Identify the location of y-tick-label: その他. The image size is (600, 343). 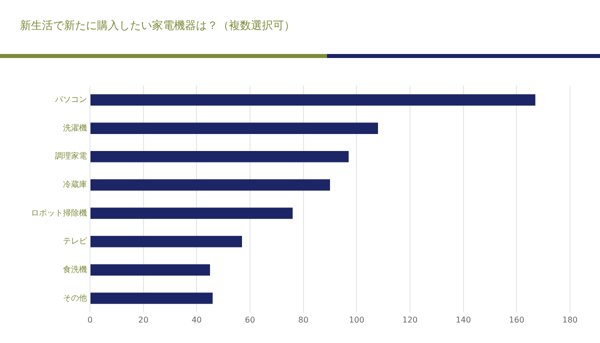
(75, 297).